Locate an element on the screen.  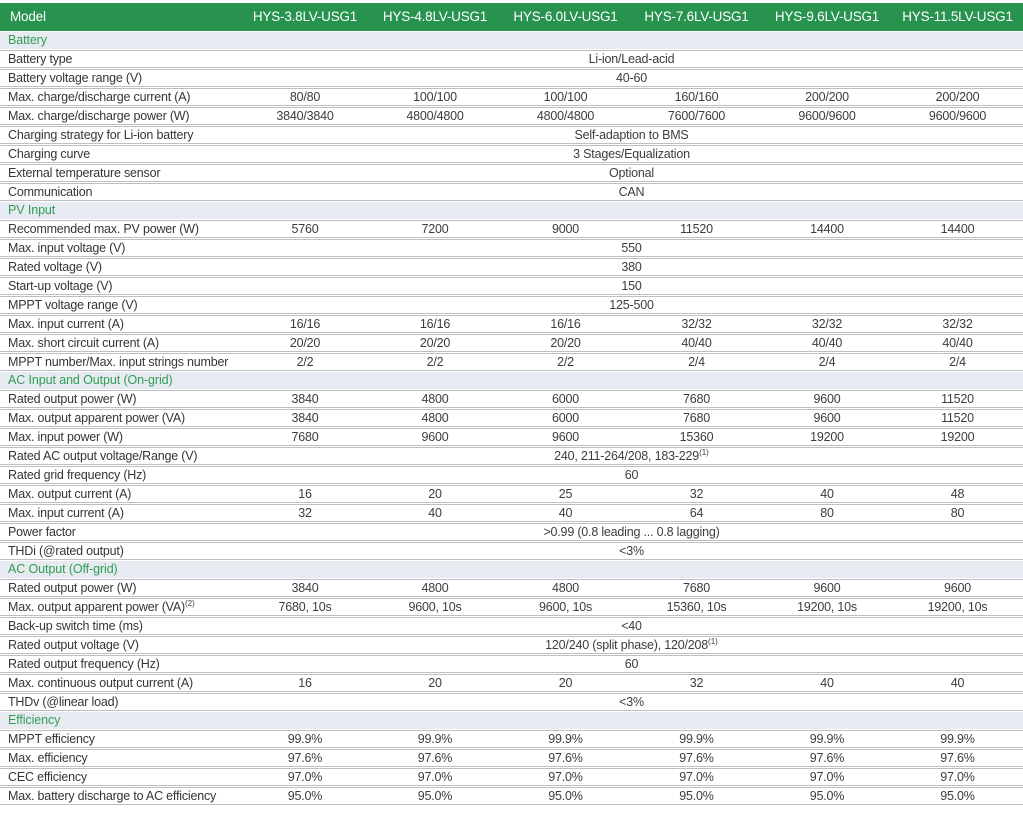
model-column-header: HYS-3.8LV-USG1 is located at coordinates (305, 17).